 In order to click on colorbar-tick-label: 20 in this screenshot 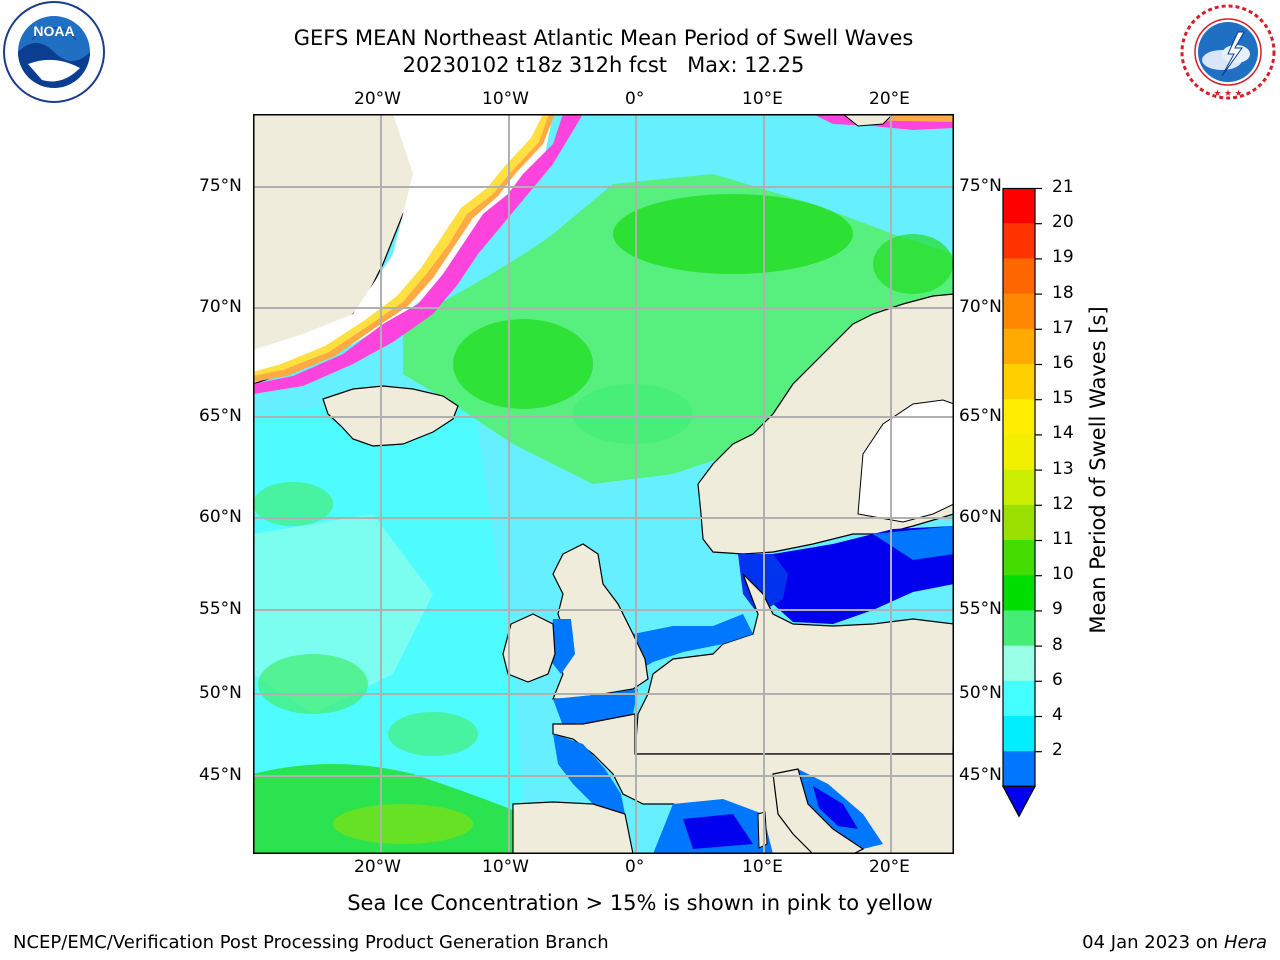, I will do `click(1063, 222)`.